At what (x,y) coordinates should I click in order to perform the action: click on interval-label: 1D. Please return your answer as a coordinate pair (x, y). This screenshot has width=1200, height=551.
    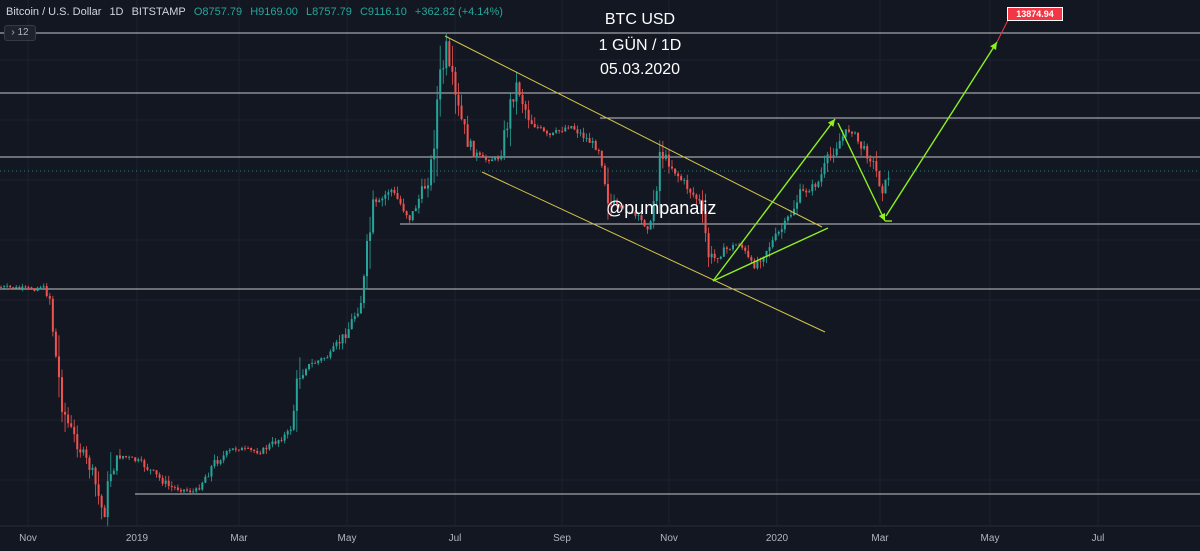
    Looking at the image, I should click on (116, 12).